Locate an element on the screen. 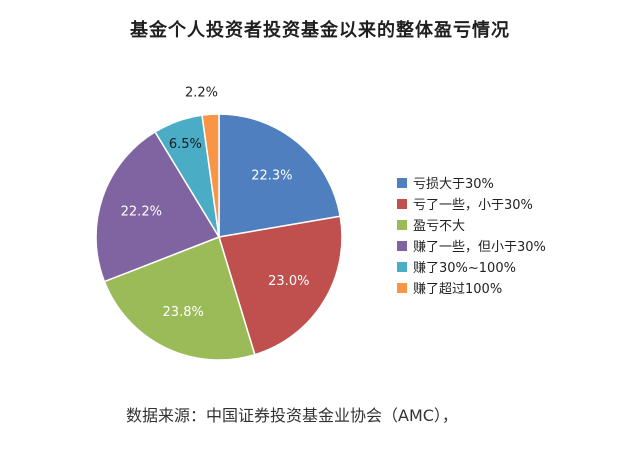 Image resolution: width=640 pixels, height=457 pixels. legend-label: 赚了一些，但小于30% is located at coordinates (479, 247).